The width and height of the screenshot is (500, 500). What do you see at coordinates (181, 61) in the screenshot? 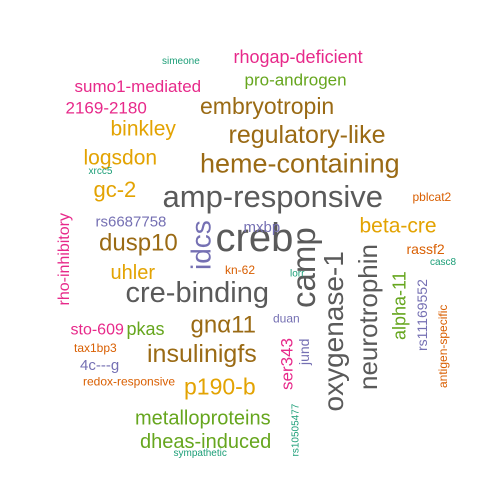
I see `word-simeone: simeone` at bounding box center [181, 61].